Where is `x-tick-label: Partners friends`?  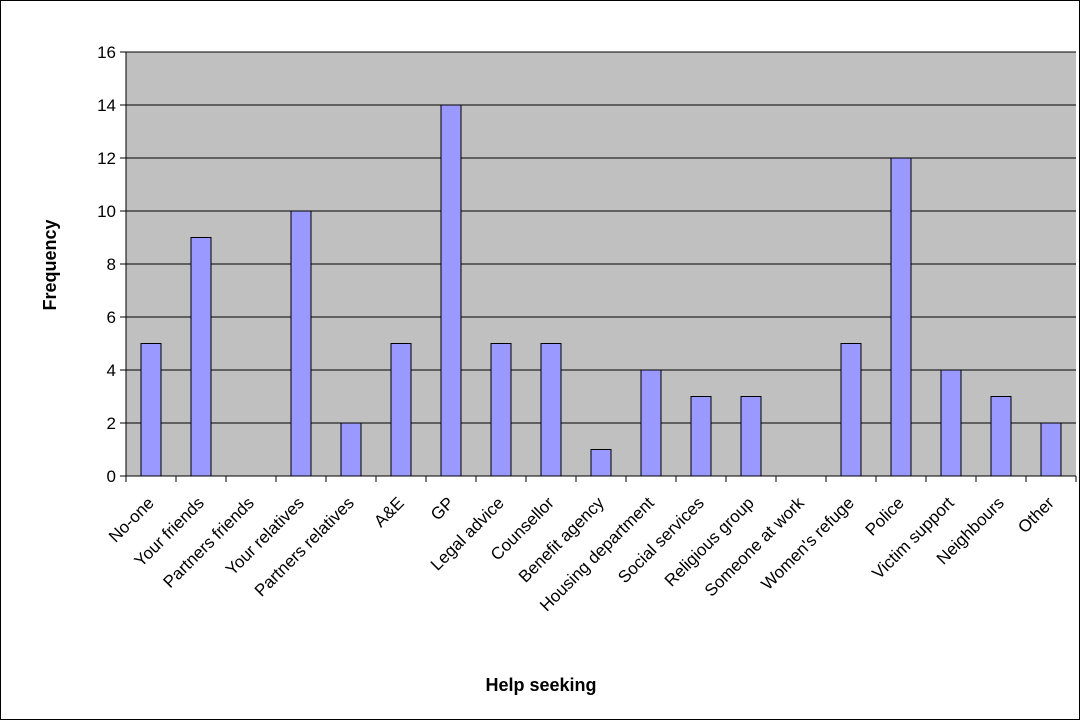
x-tick-label: Partners friends is located at coordinates (209, 542).